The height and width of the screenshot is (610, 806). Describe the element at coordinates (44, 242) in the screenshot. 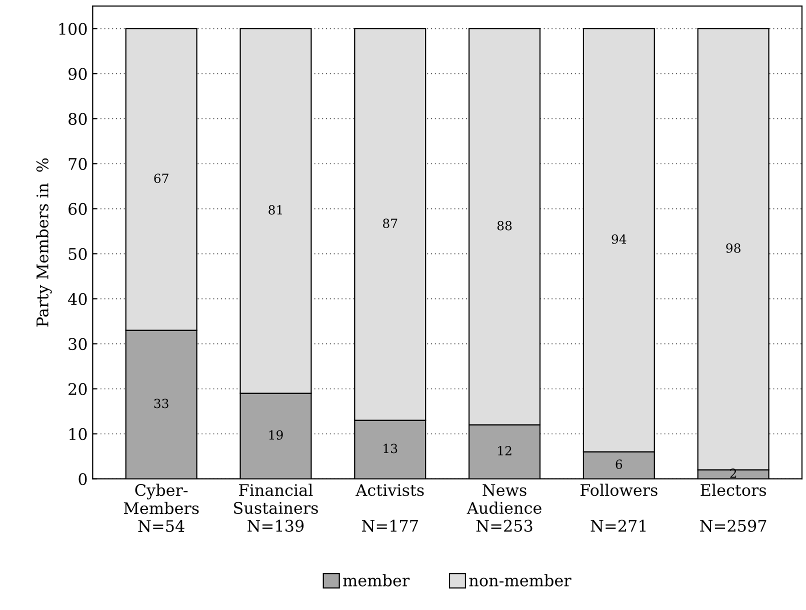

I see `y-axis-title: Party Members in %` at that location.